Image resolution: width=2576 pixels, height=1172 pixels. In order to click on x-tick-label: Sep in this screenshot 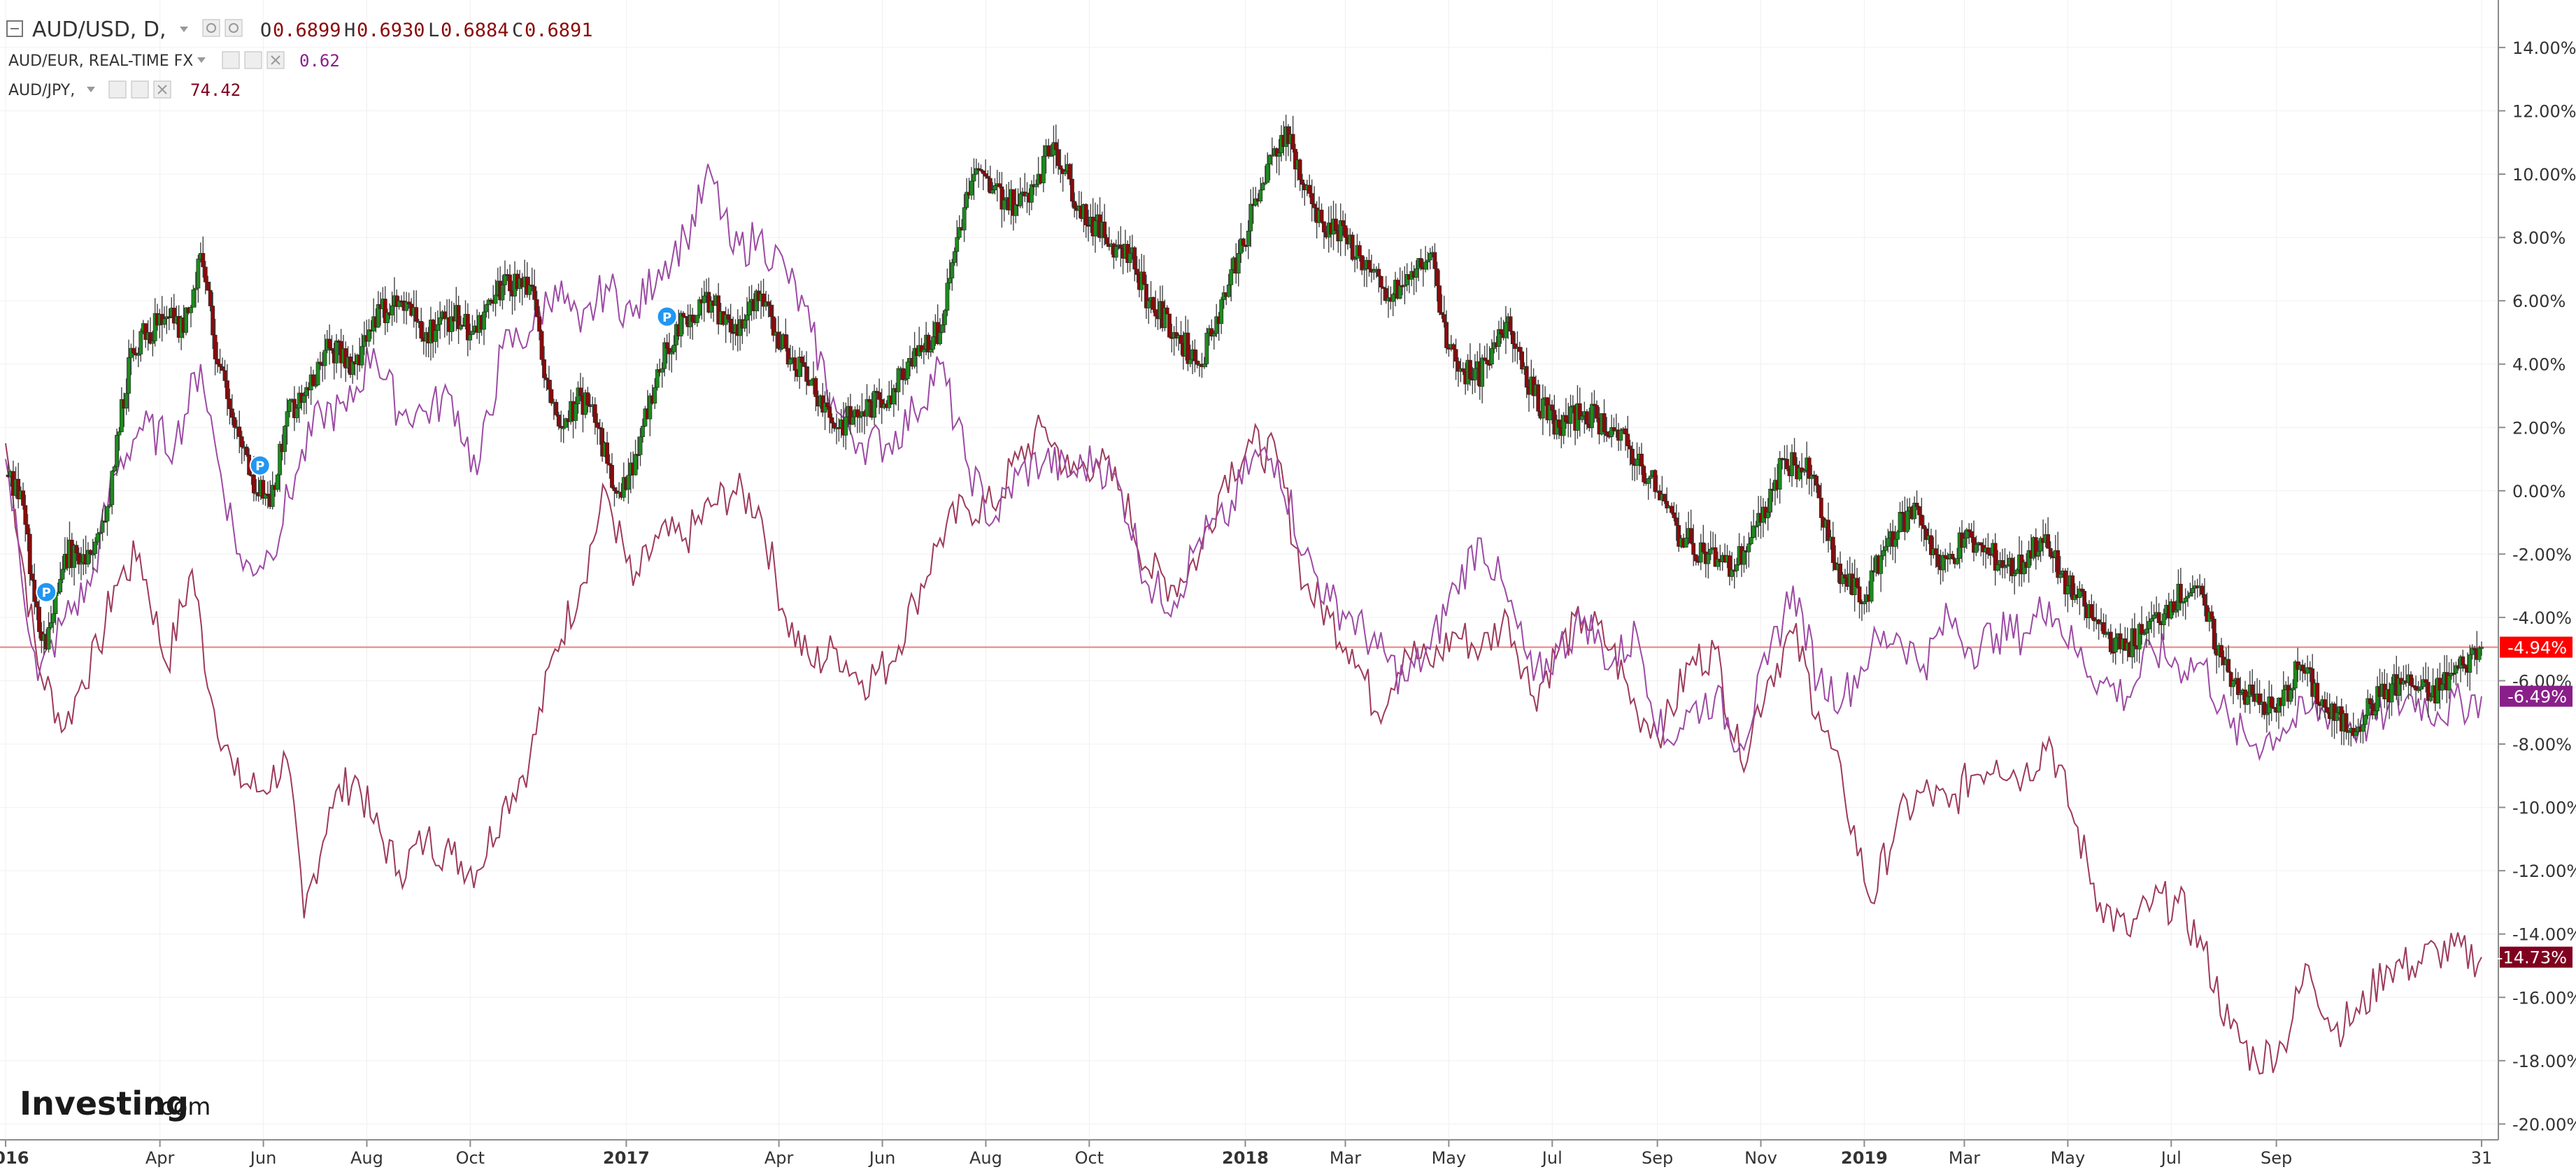, I will do `click(1657, 1158)`.